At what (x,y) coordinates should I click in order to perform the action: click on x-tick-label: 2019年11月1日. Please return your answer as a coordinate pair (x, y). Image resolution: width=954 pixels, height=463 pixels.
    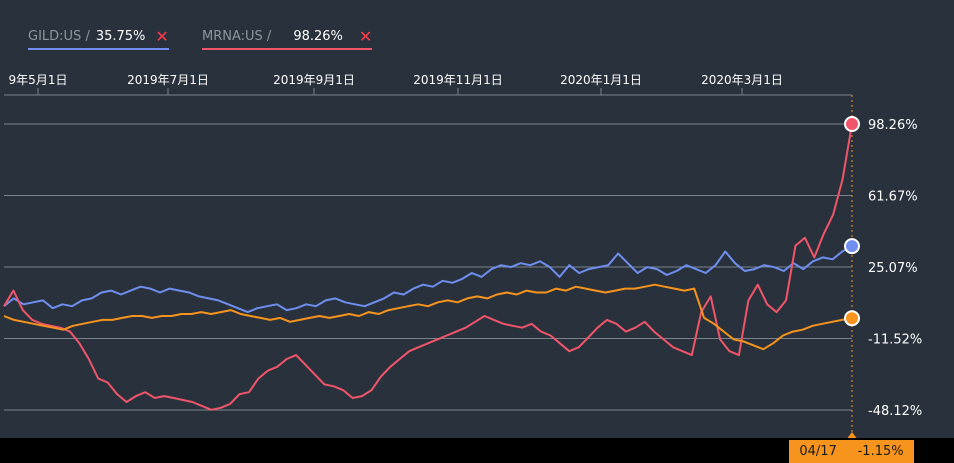
    Looking at the image, I should click on (457, 80).